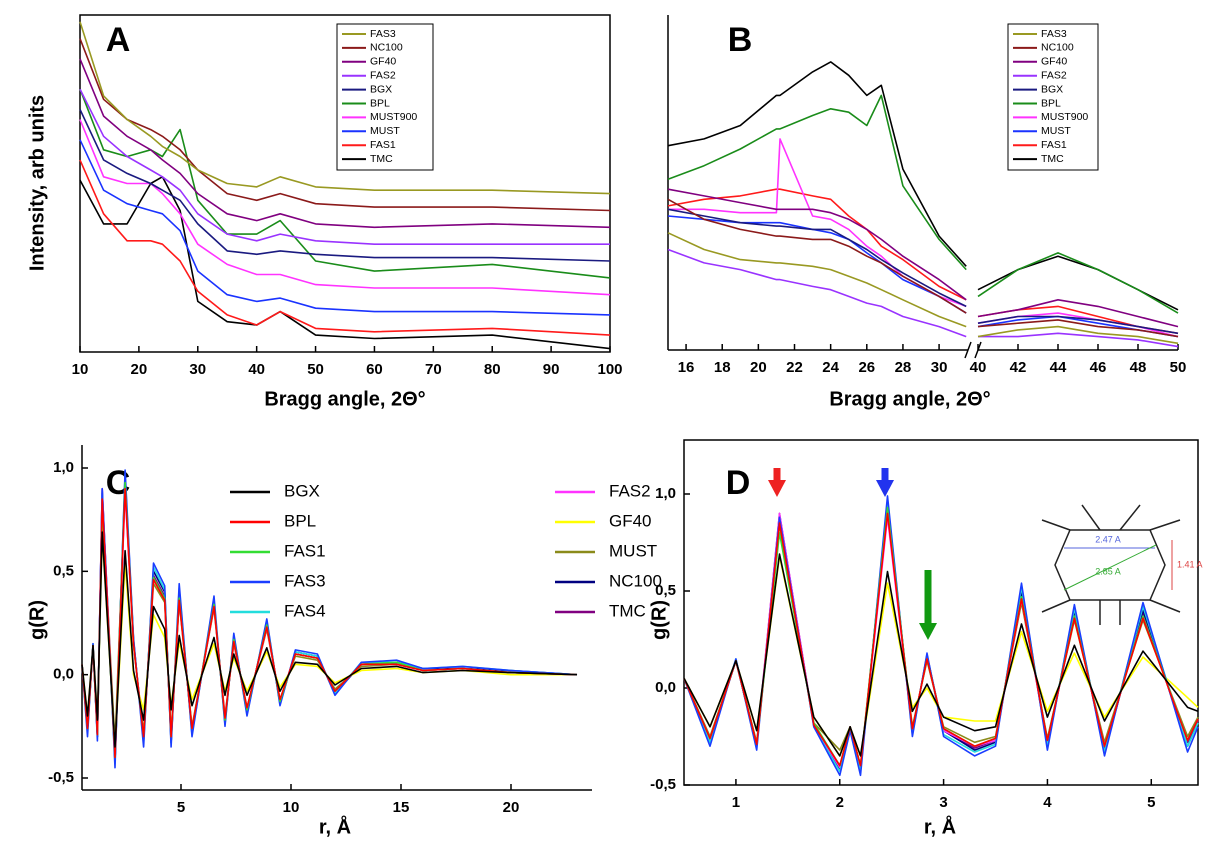 The width and height of the screenshot is (1206, 843). Describe the element at coordinates (736, 802) in the screenshot. I see `x-tick-label: 1` at that location.